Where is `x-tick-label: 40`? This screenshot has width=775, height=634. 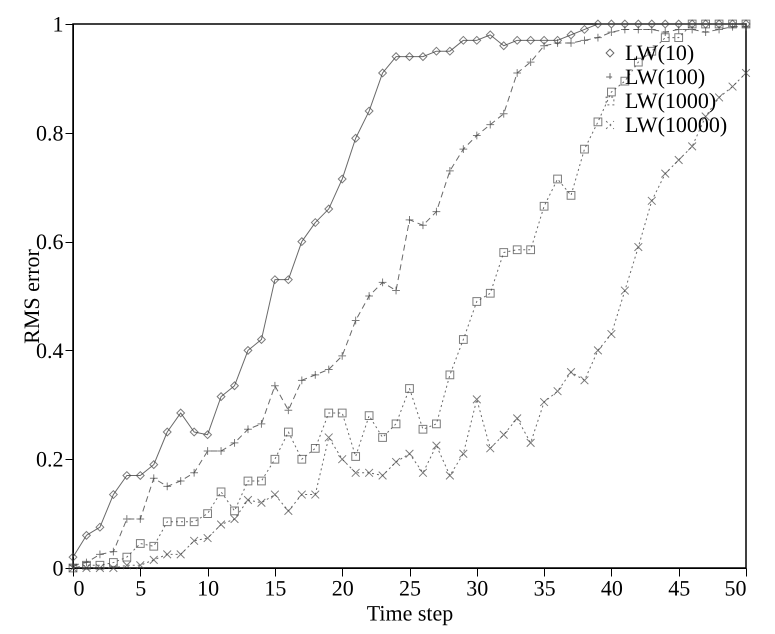 x-tick-label: 40 is located at coordinates (611, 588).